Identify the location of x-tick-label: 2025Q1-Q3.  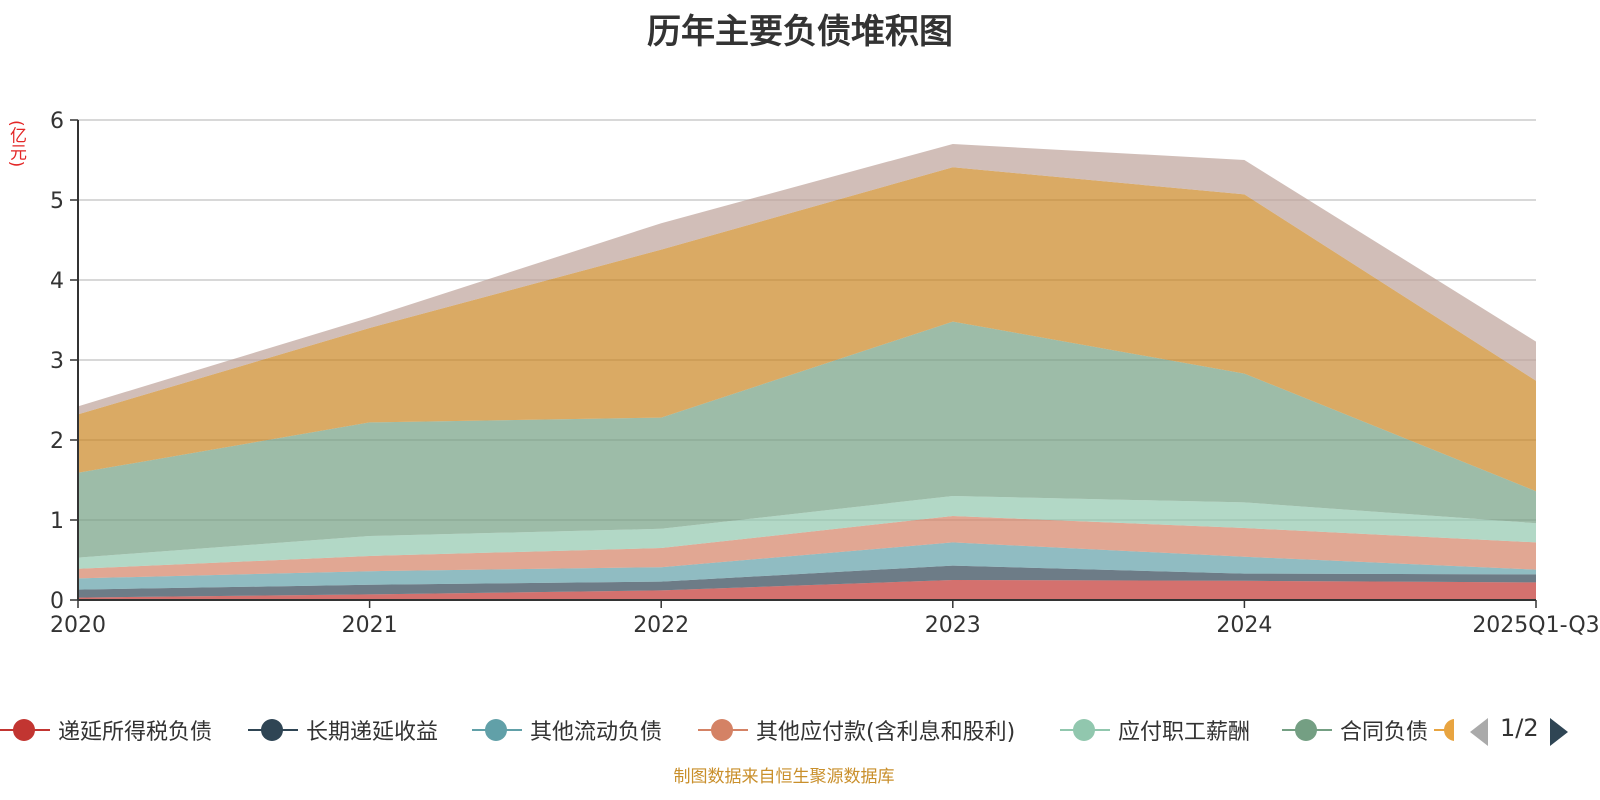
(1535, 625).